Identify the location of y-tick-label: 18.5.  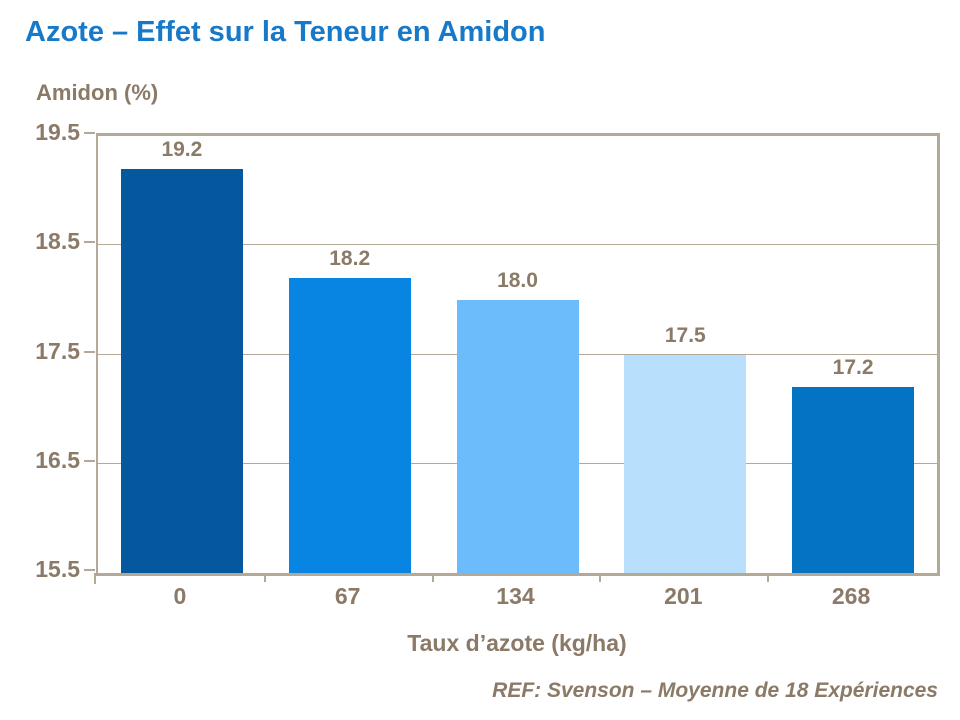
(57, 241).